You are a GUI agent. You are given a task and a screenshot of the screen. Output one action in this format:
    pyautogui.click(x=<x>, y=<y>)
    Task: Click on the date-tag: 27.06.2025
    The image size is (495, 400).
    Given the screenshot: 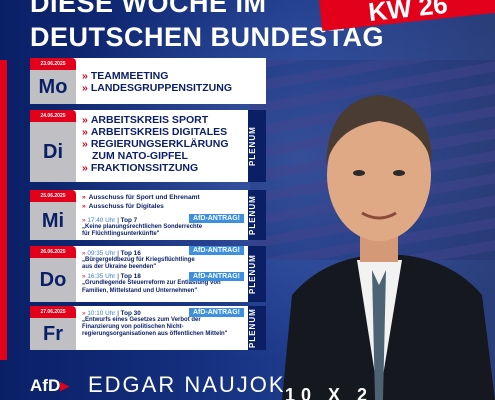 What is the action you would take?
    pyautogui.click(x=53, y=312)
    